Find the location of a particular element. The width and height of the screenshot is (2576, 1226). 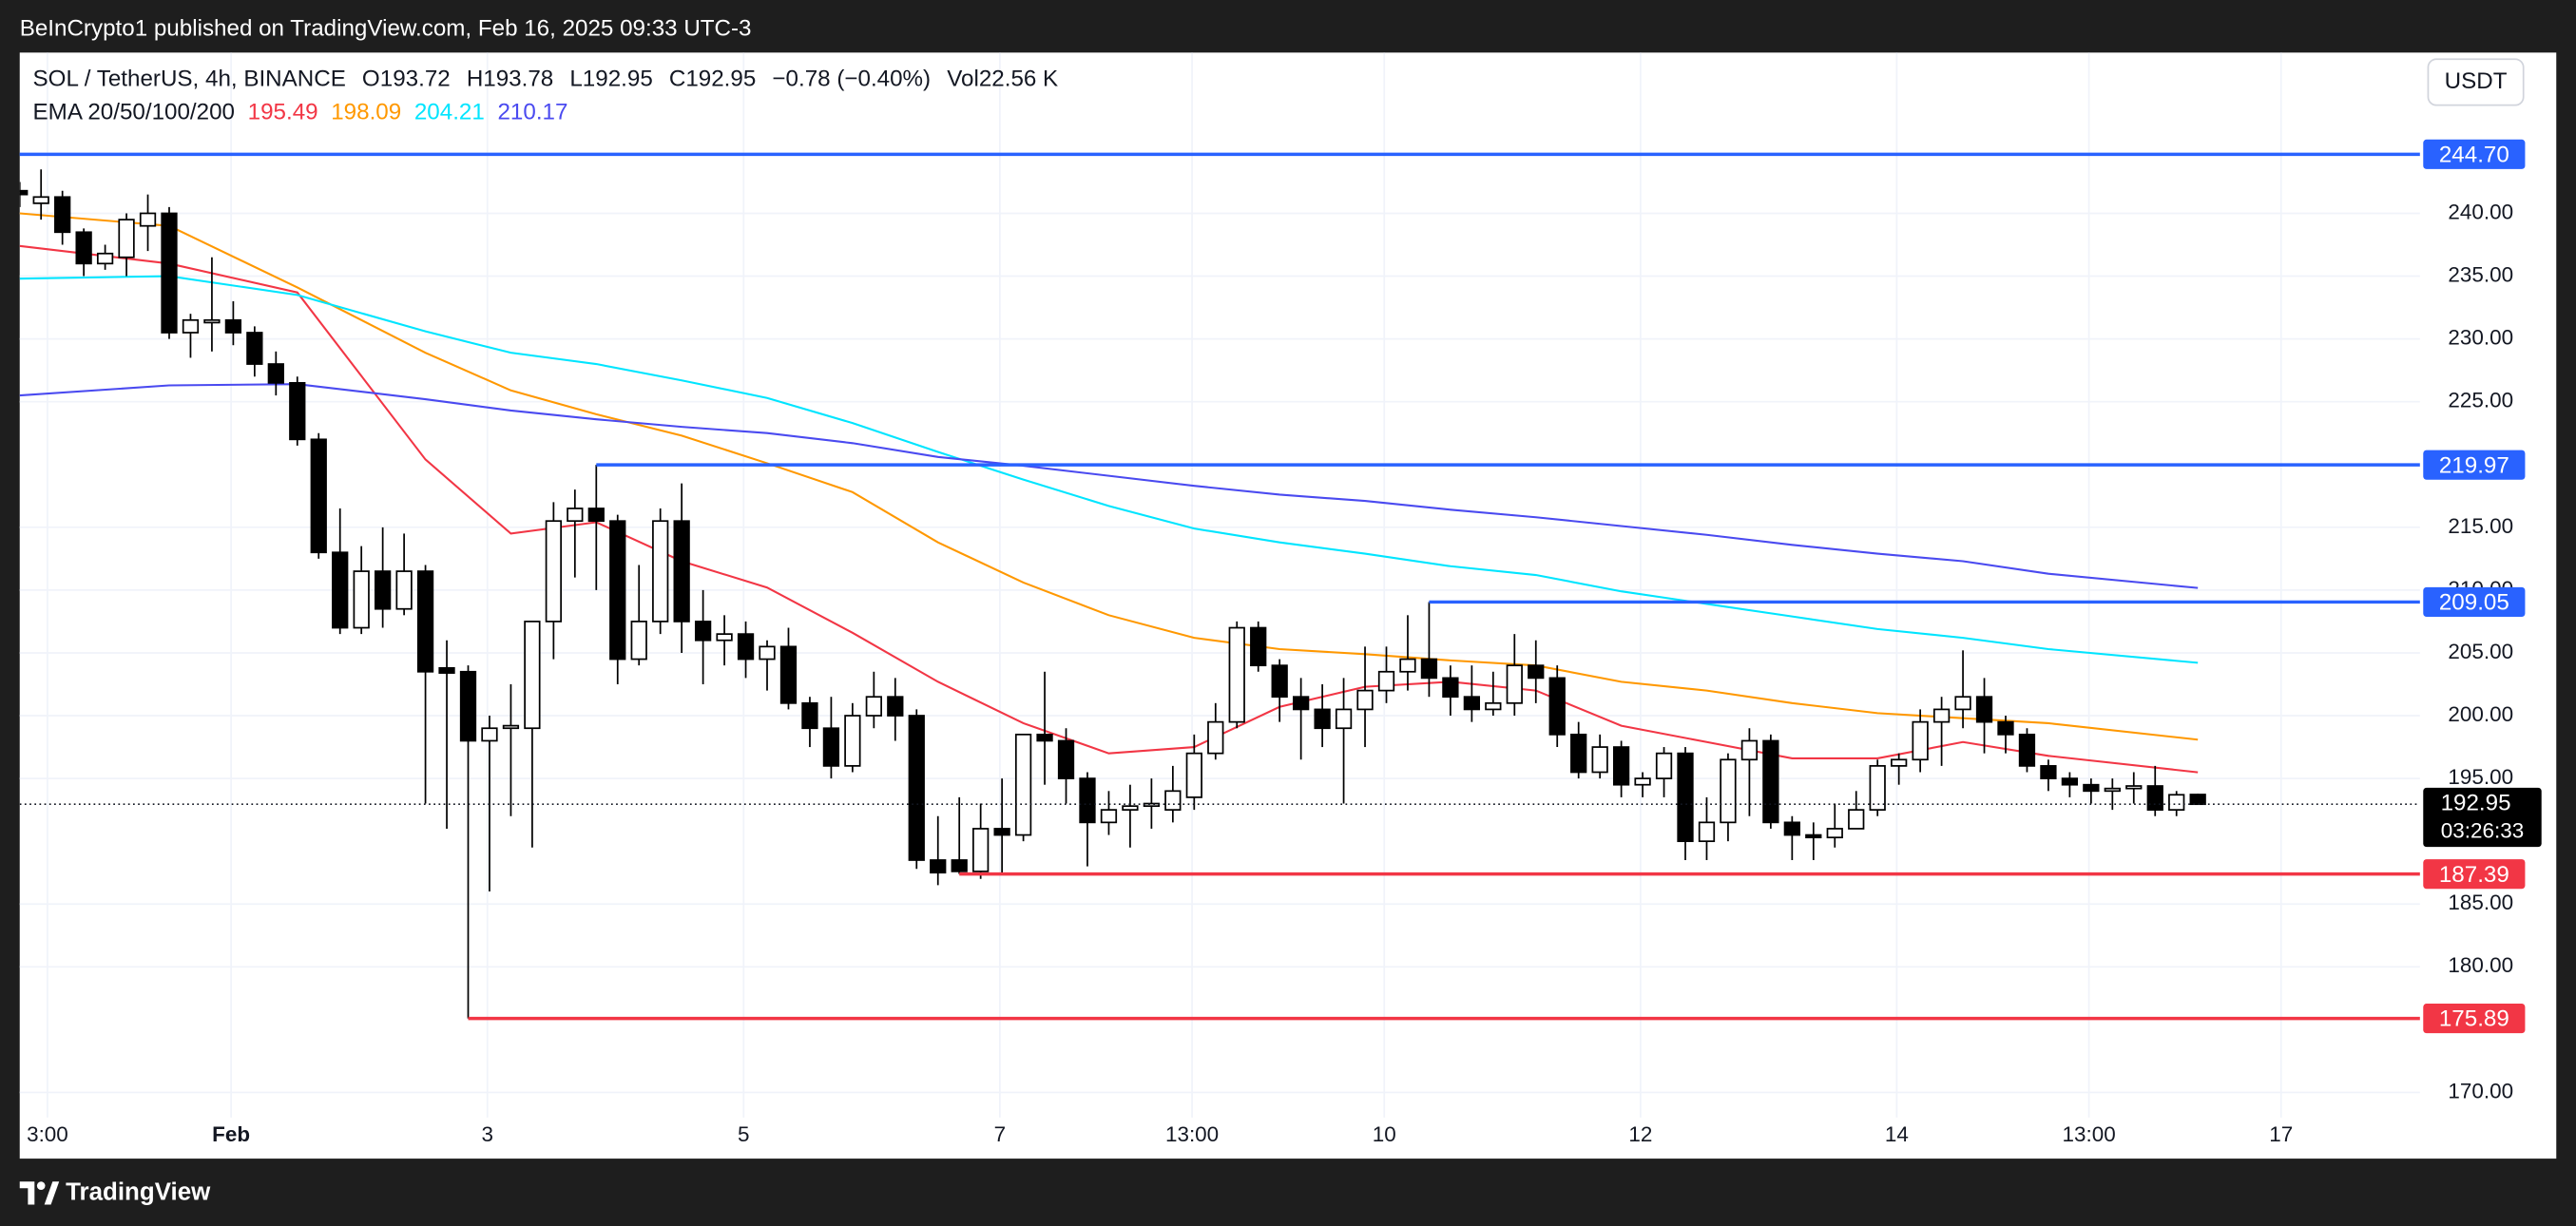

level-label: 187.39 is located at coordinates (2474, 875).